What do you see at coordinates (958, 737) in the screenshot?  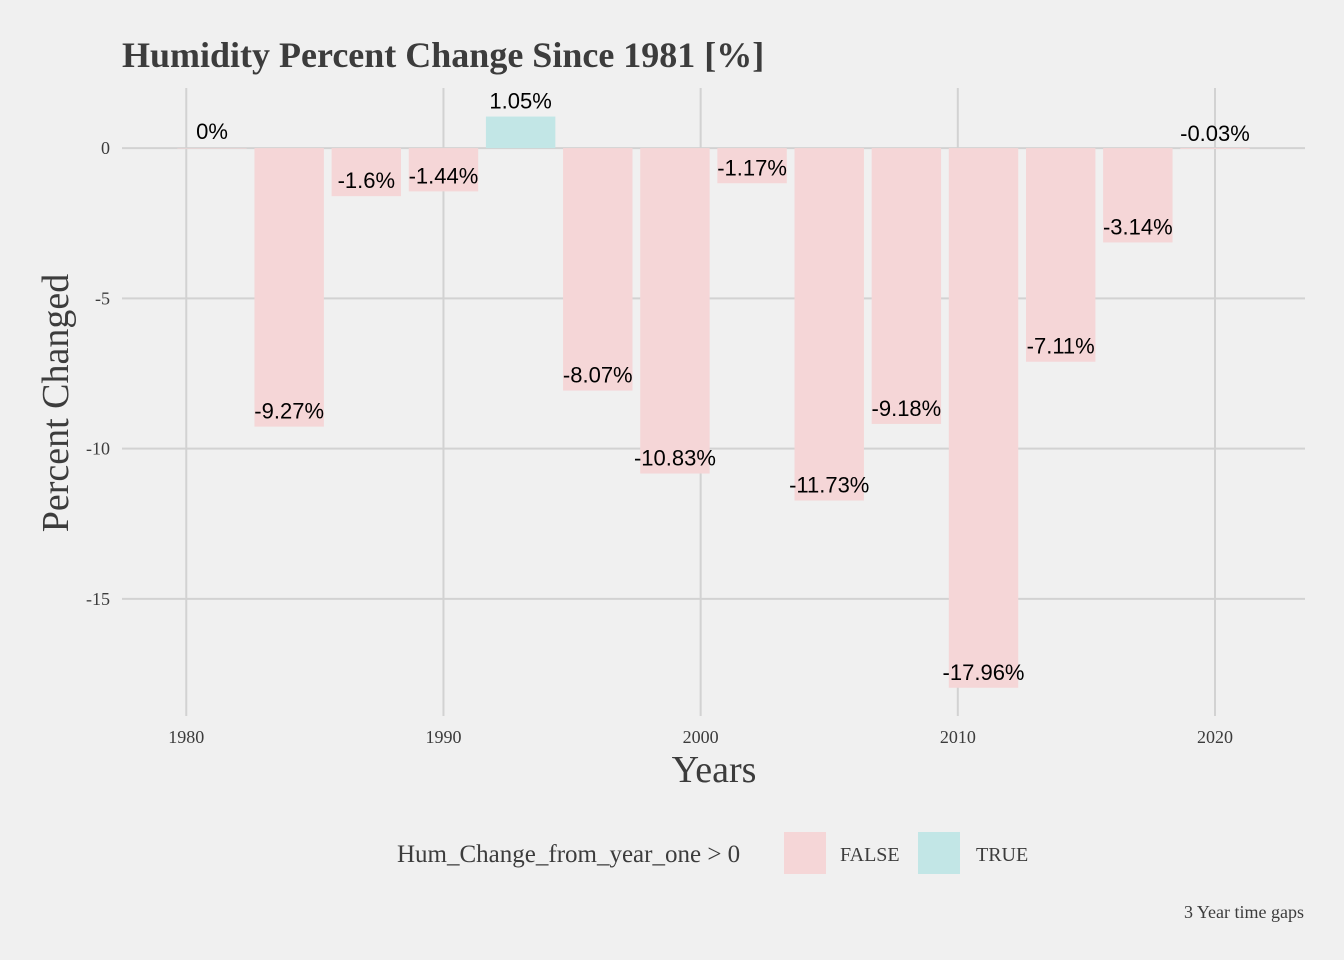 I see `x-tick-label: 2010` at bounding box center [958, 737].